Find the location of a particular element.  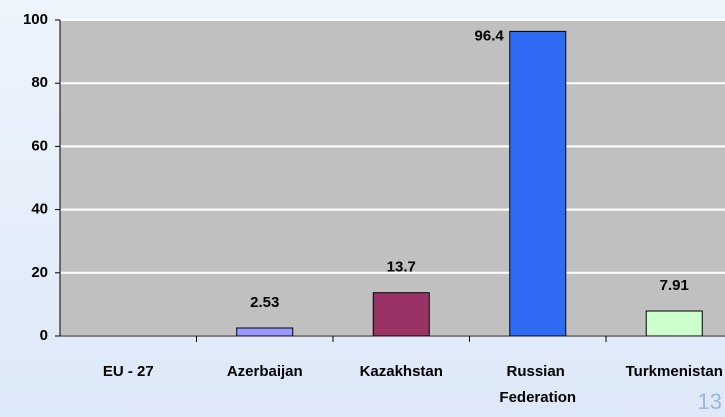

value-label: 7.91 is located at coordinates (674, 285).